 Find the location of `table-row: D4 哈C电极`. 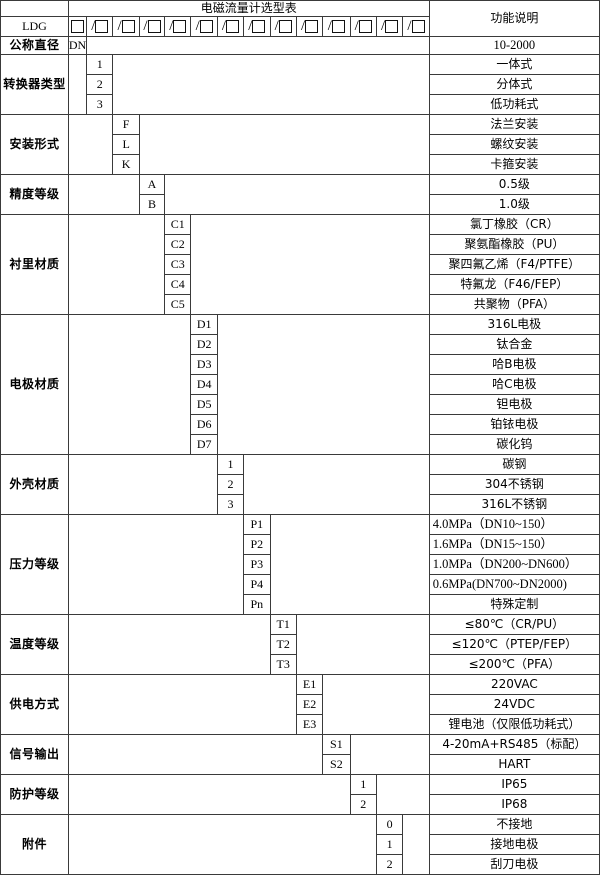

table-row: D4 哈C电极 is located at coordinates (300, 384).